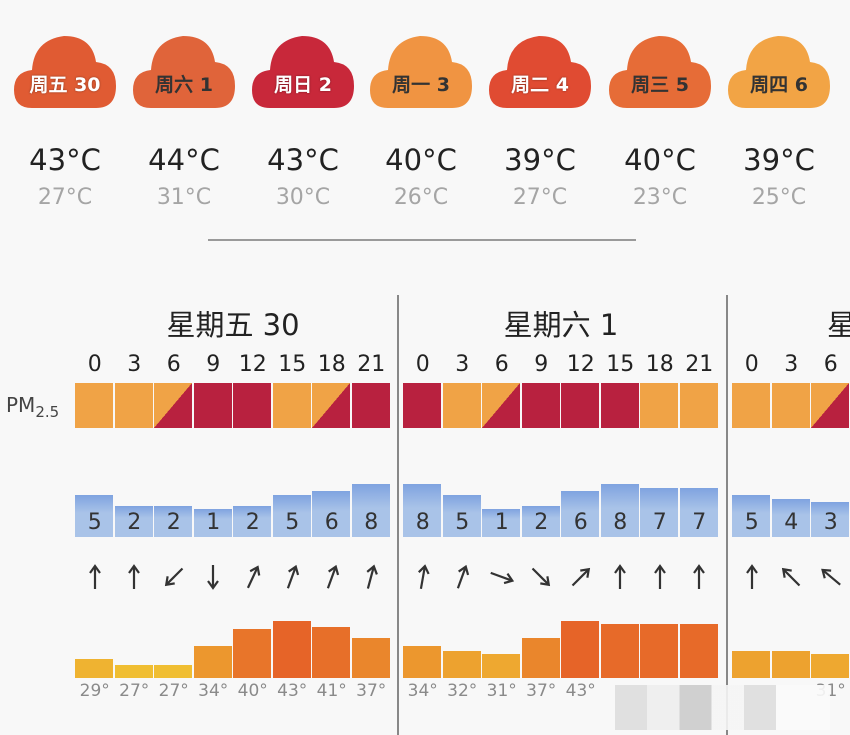 This screenshot has height=735, width=850. Describe the element at coordinates (722, 707) in the screenshot. I see `watermark-mosaic` at that location.